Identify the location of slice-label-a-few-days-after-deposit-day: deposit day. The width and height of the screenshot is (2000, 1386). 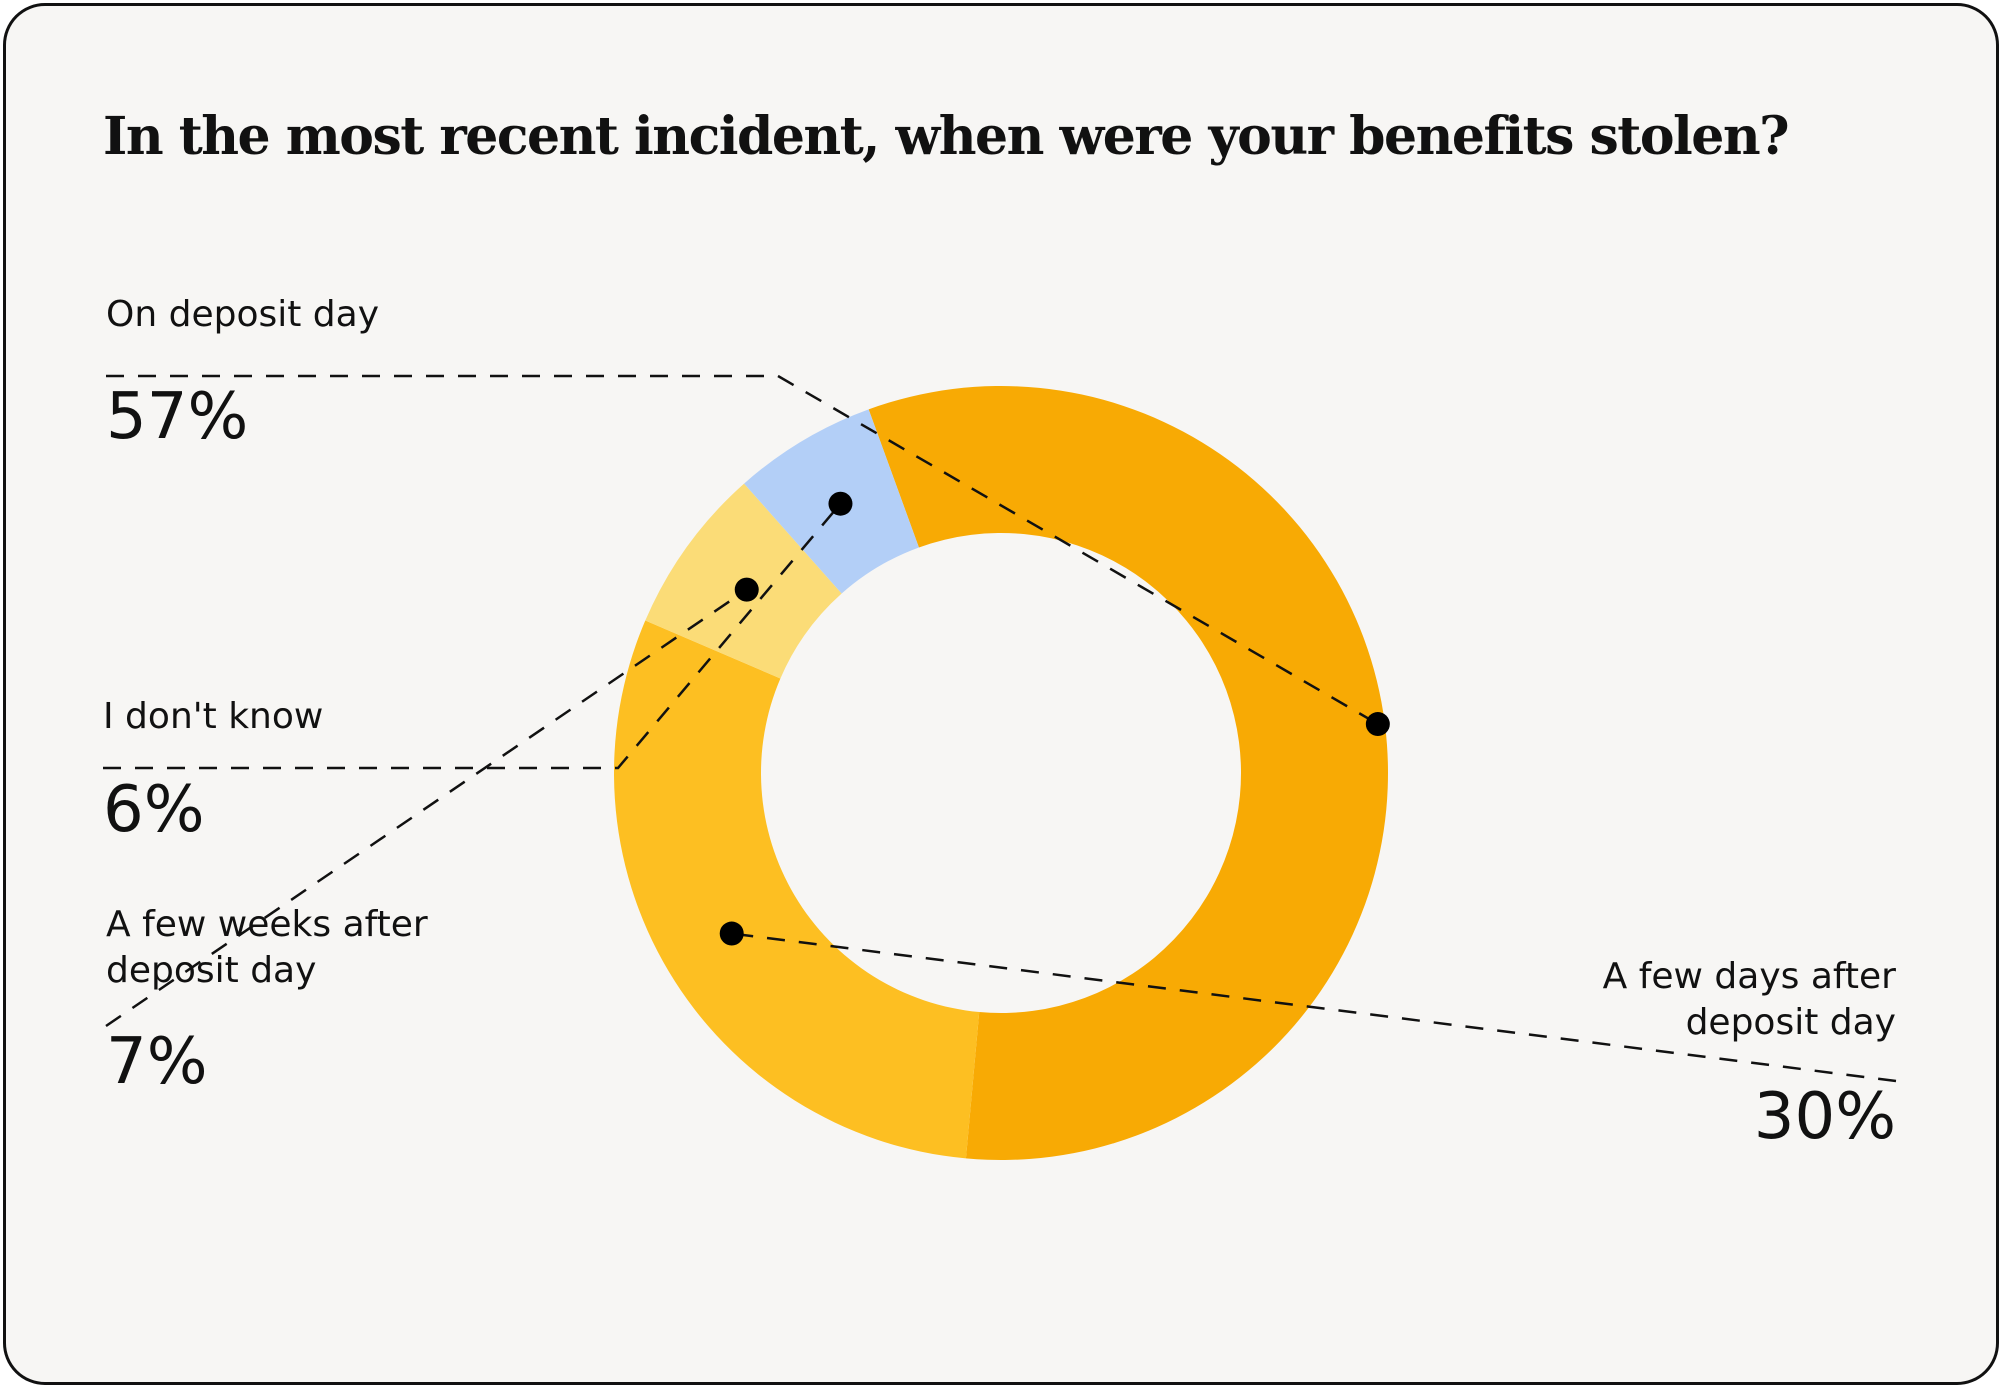
(1791, 1022).